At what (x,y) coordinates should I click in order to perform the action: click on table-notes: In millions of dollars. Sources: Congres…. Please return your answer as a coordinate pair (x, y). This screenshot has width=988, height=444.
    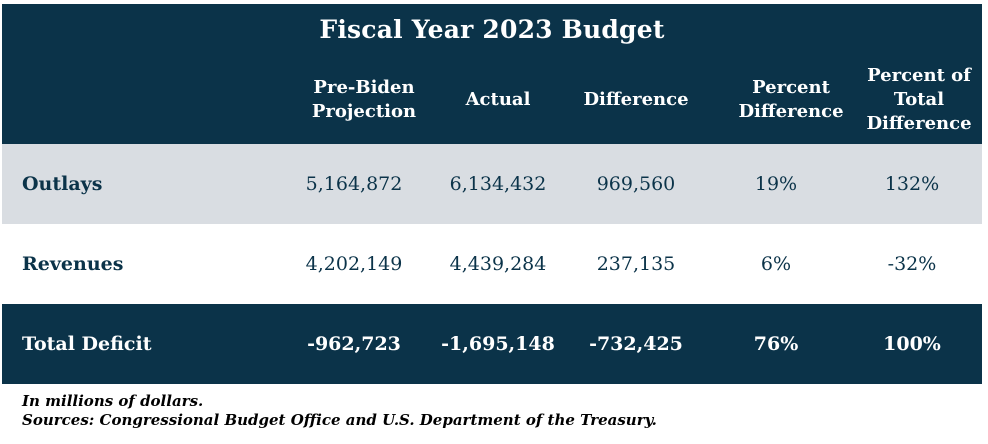
    Looking at the image, I should click on (339, 411).